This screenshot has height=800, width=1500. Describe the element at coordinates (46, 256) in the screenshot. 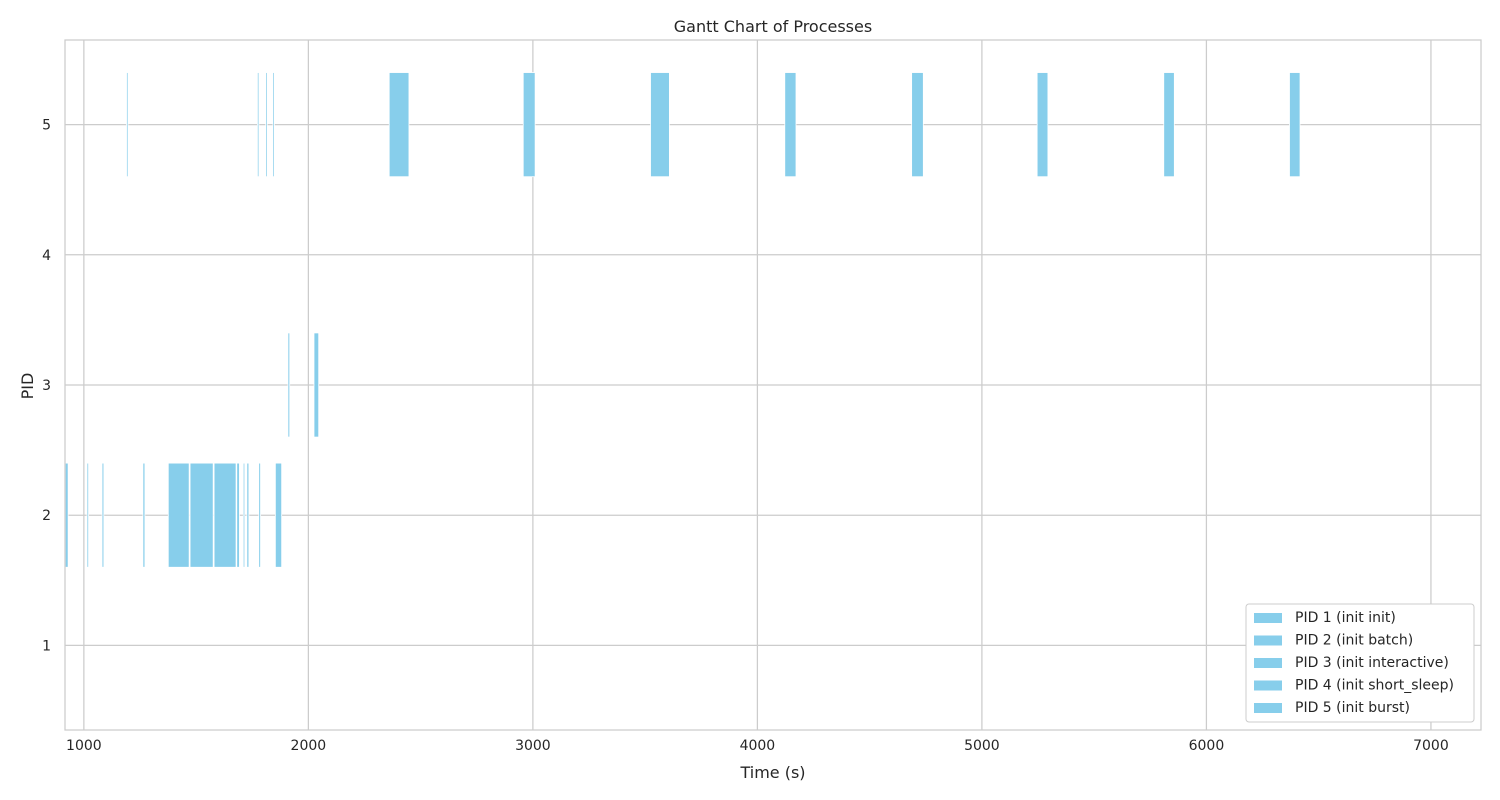

I see `y-tick-label: 4` at that location.